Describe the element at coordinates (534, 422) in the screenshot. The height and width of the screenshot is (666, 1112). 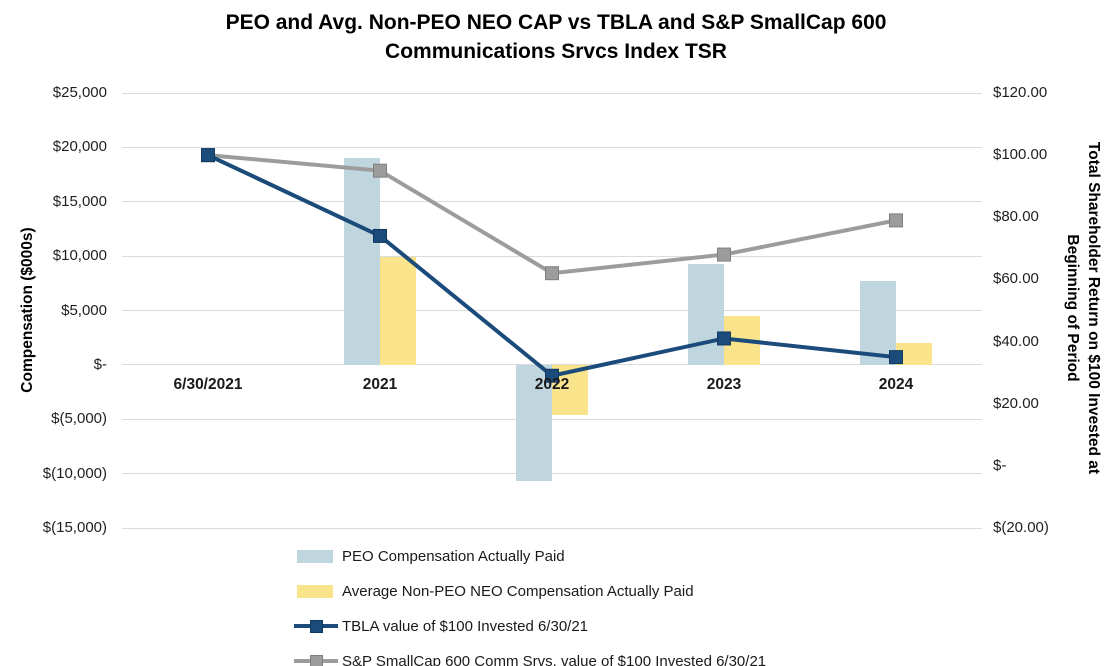
I see `bar-peo-2022` at that location.